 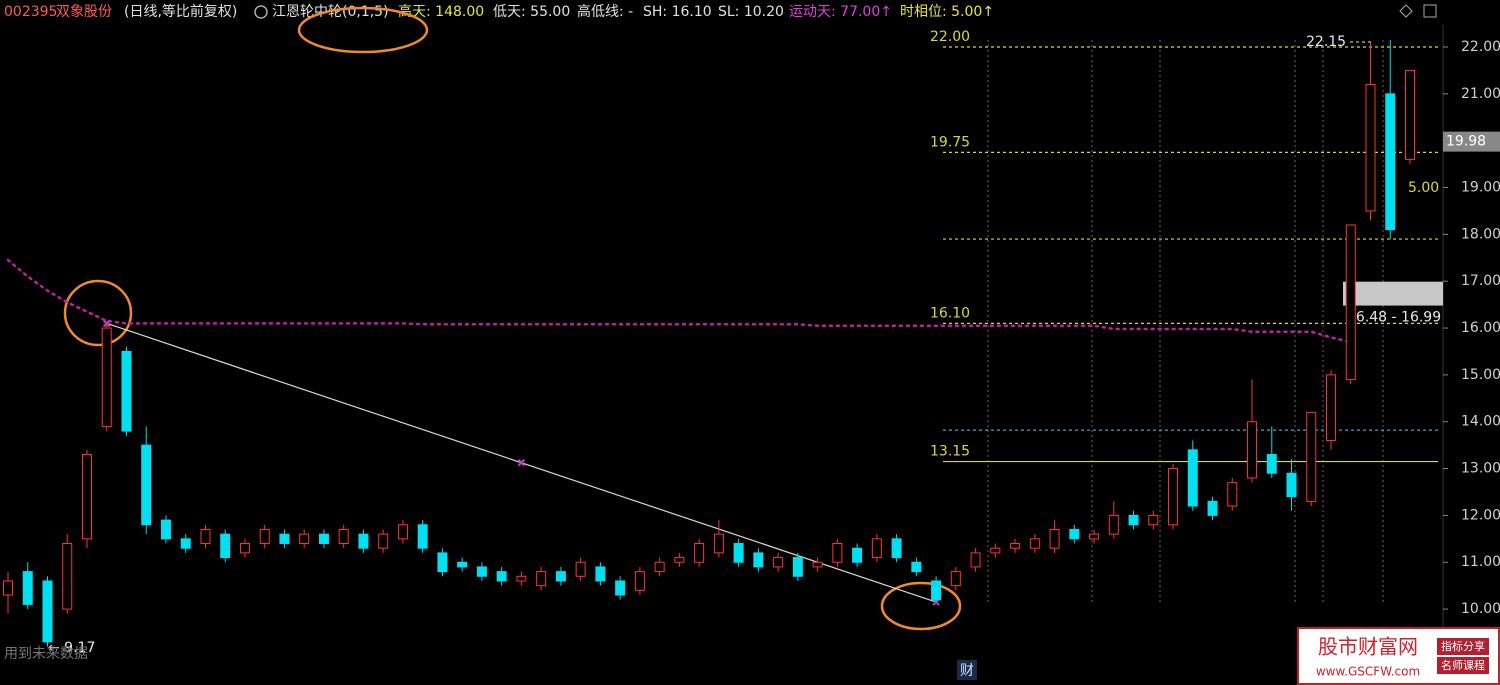 What do you see at coordinates (1480, 469) in the screenshot?
I see `y-tick-label: 13.00` at bounding box center [1480, 469].